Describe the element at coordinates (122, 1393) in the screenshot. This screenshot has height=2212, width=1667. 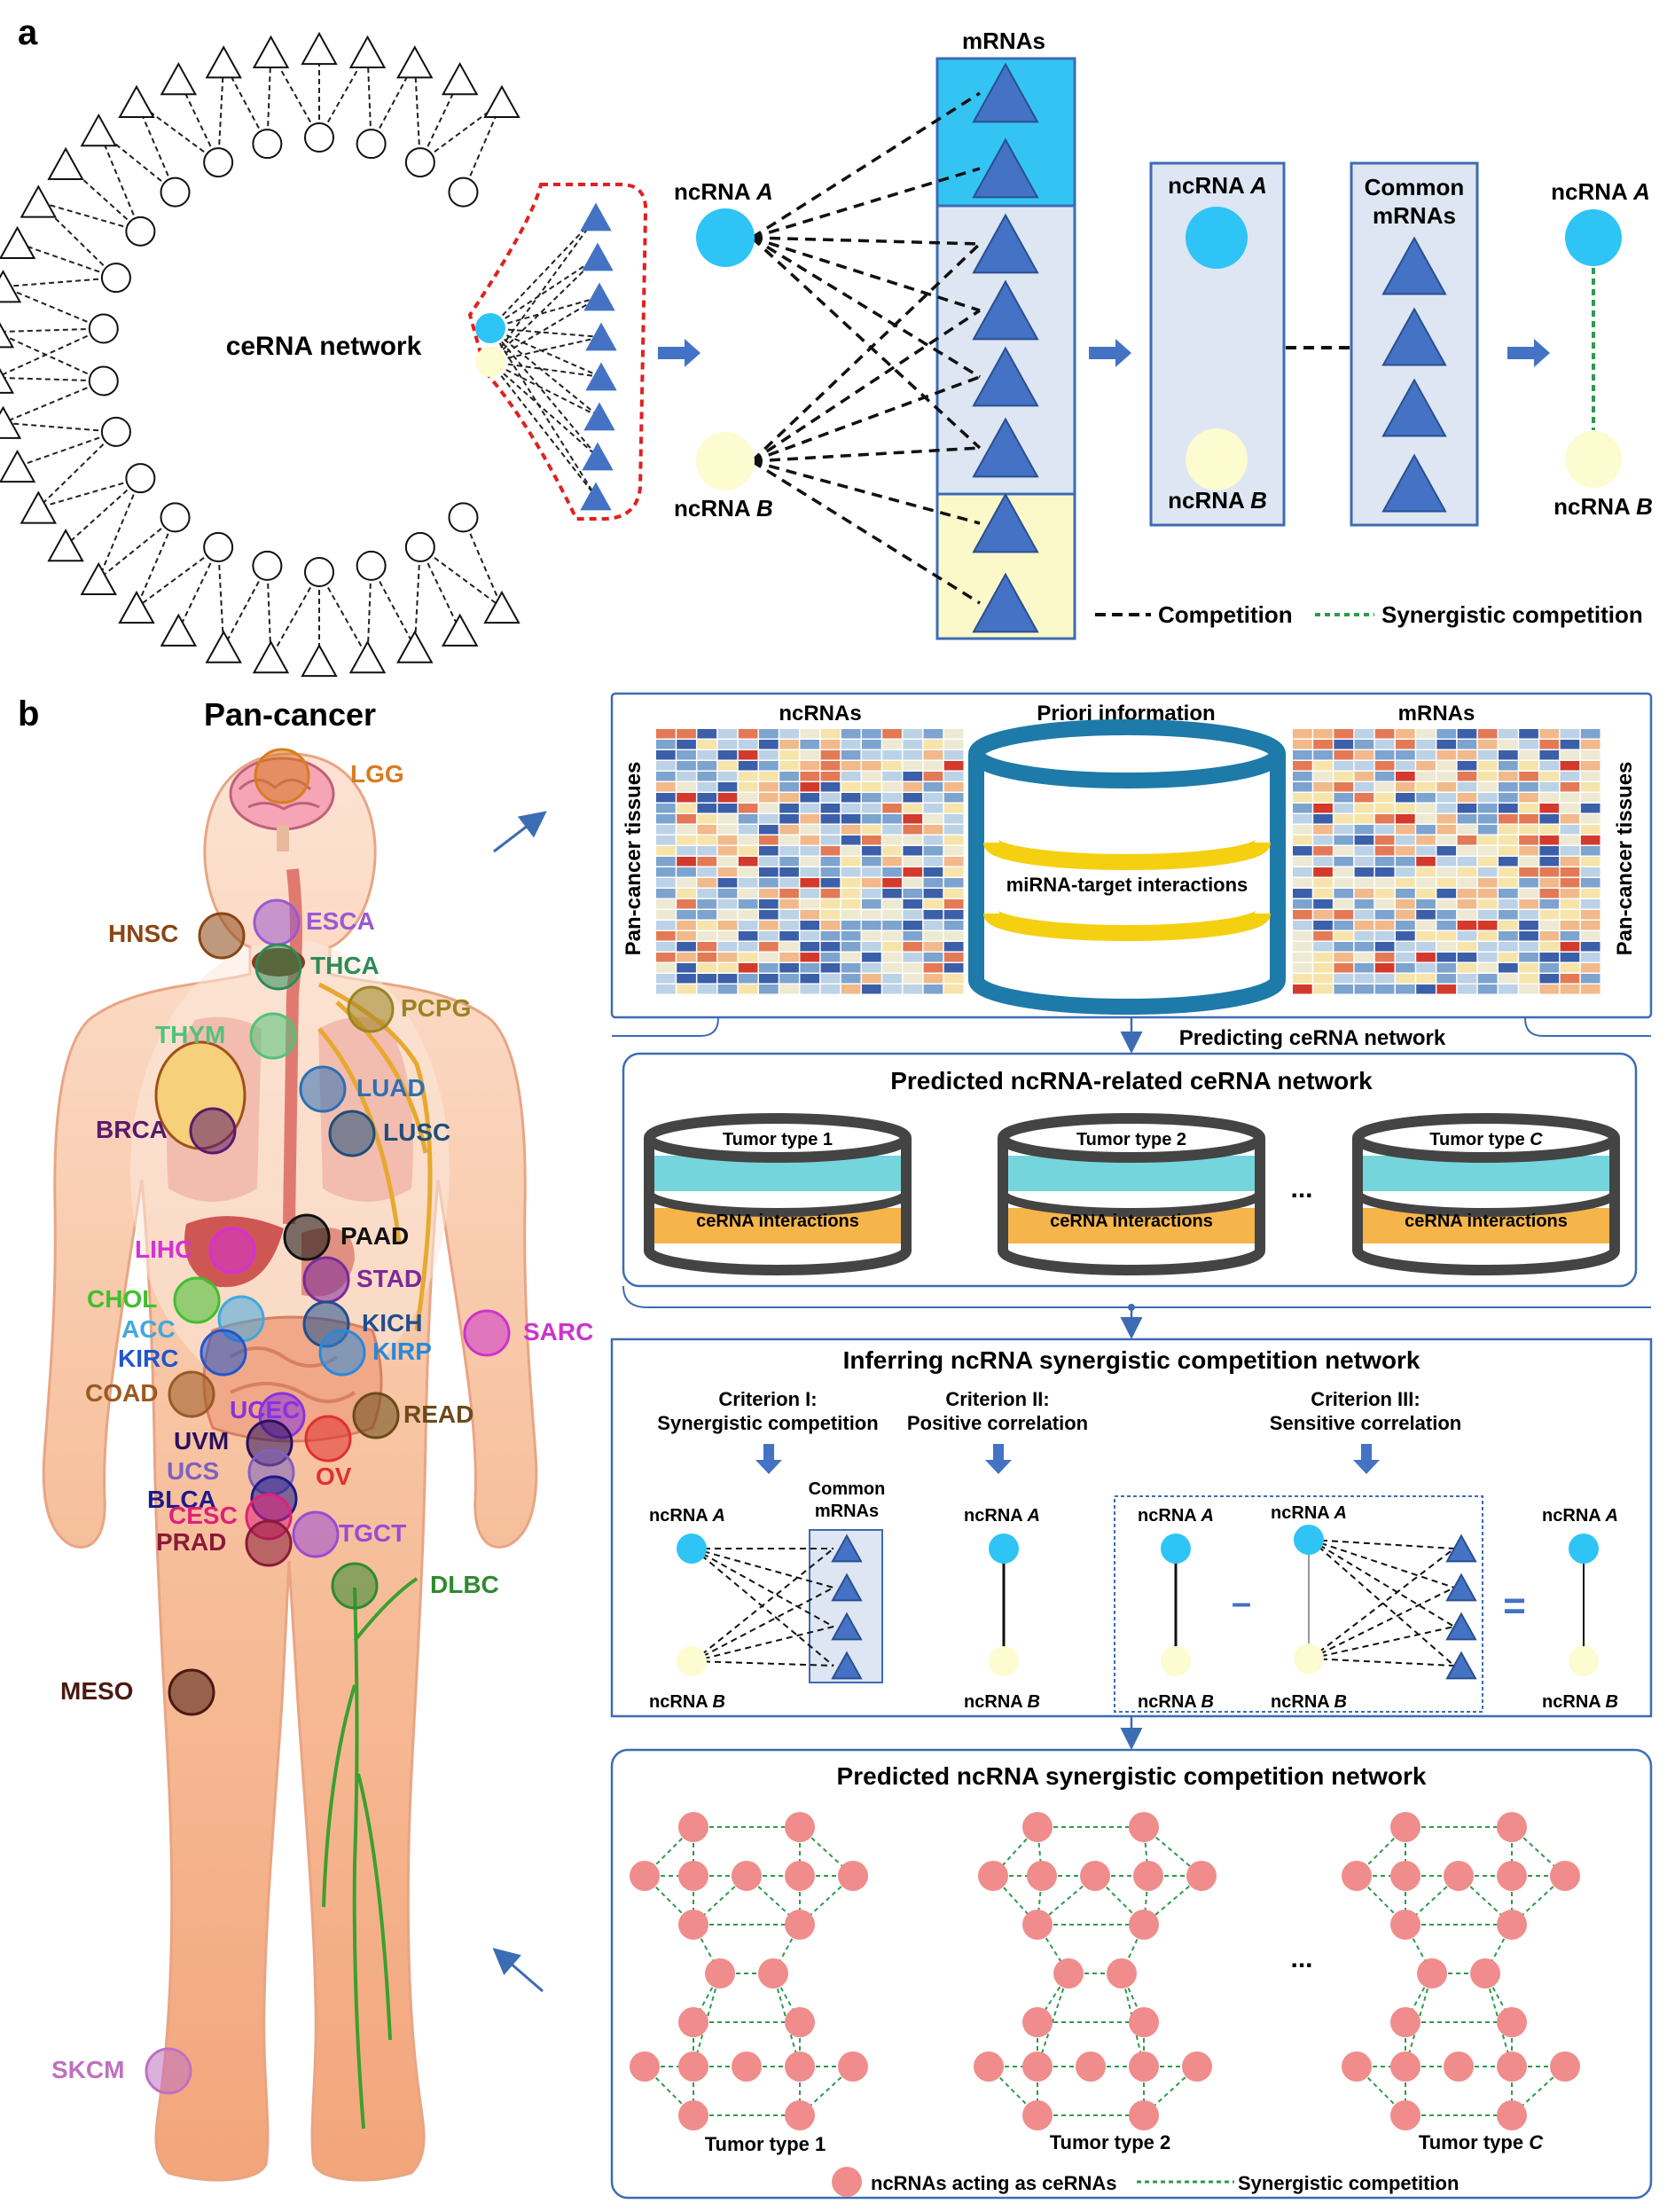
I see `cancer-label-coad: COAD` at that location.